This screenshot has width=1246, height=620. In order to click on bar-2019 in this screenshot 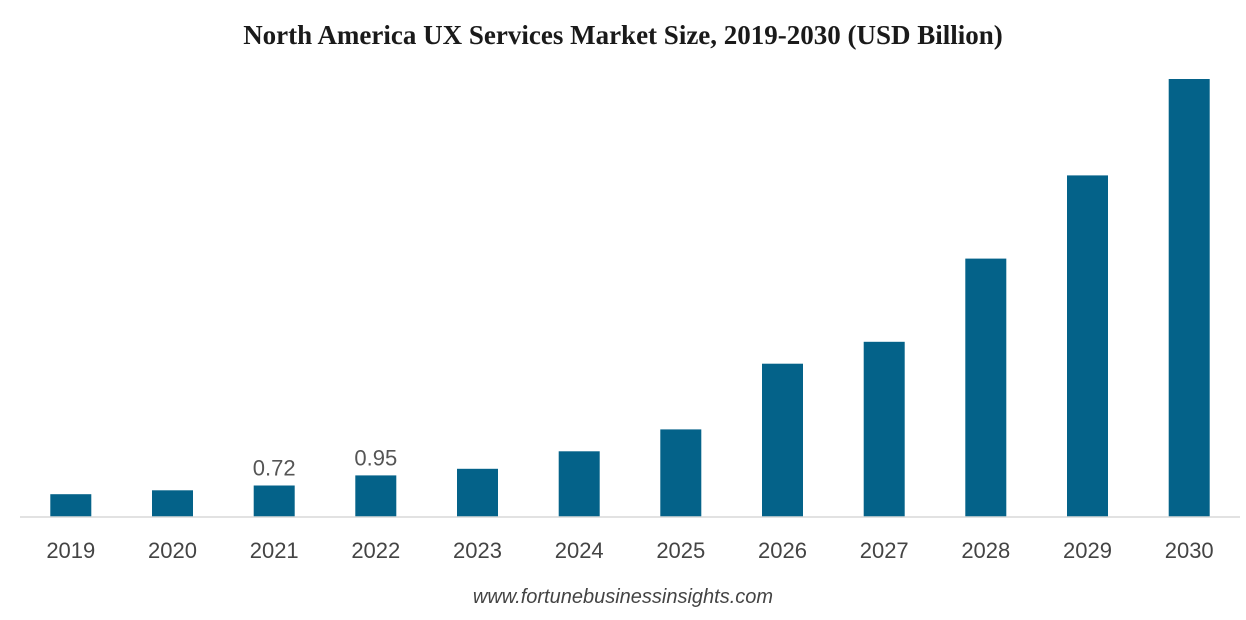, I will do `click(71, 505)`.